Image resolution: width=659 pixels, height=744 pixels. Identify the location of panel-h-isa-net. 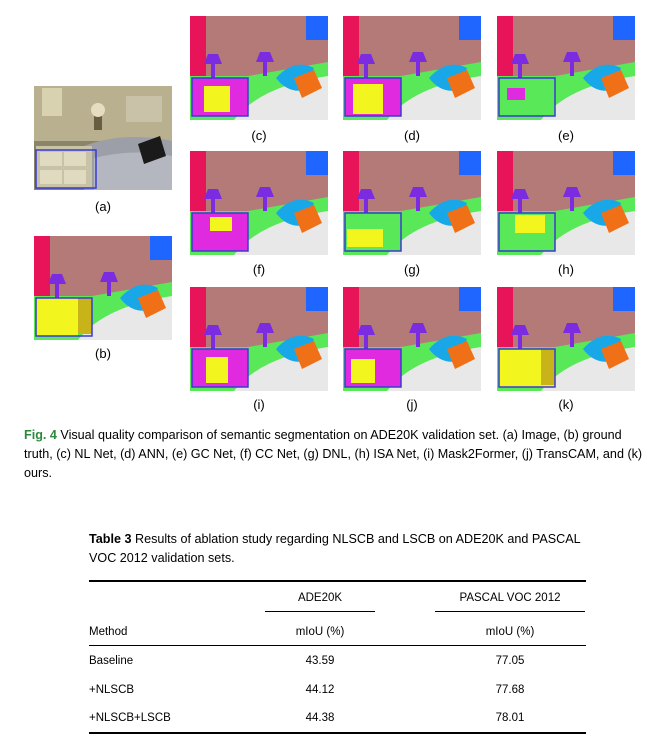
(566, 203).